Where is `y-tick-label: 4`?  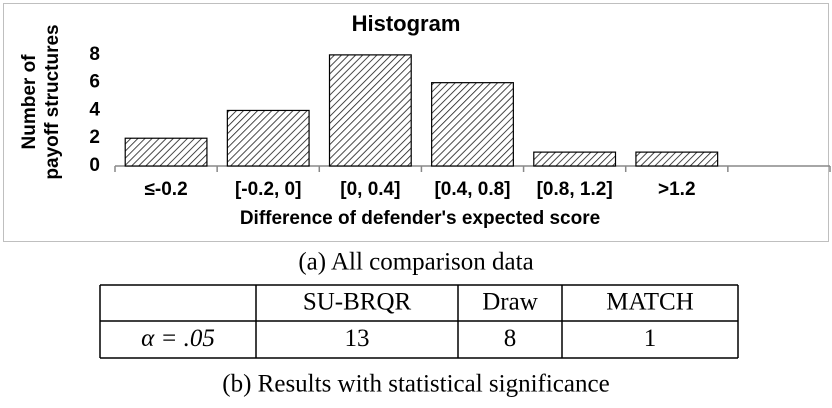 y-tick-label: 4 is located at coordinates (94, 109).